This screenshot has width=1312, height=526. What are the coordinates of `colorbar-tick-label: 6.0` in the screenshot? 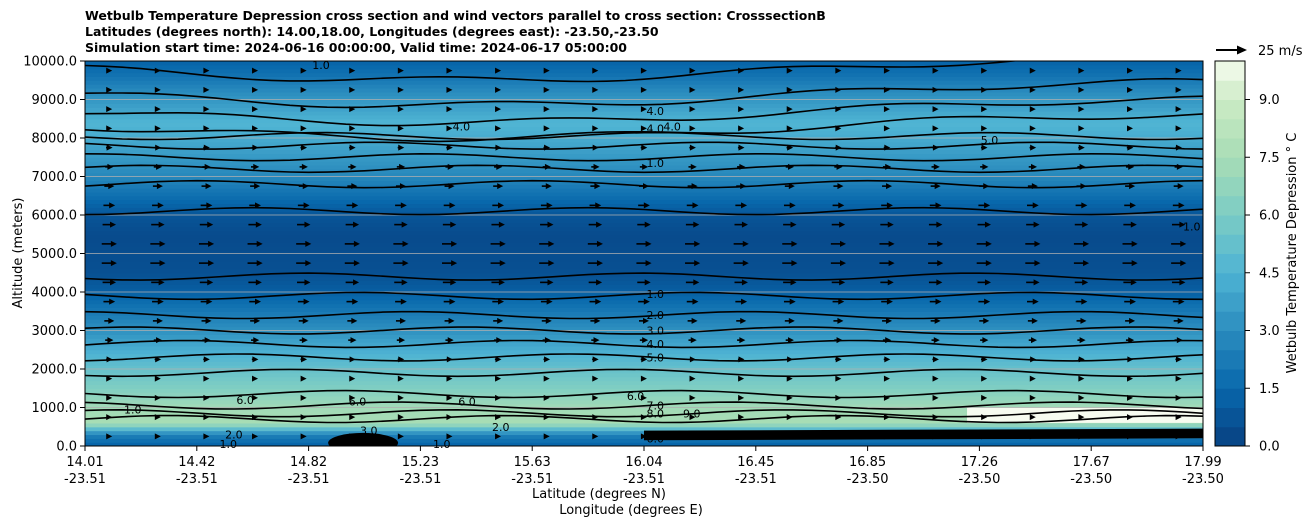 It's located at (1269, 216).